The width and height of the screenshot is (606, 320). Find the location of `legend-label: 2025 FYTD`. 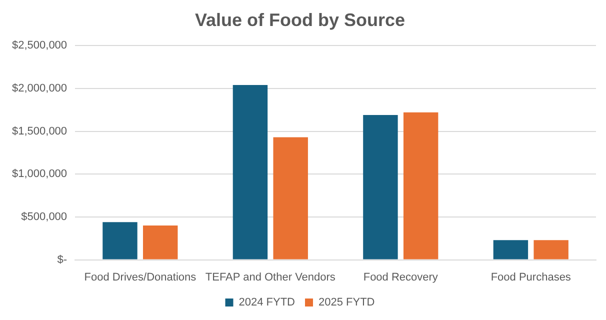

legend-label: 2025 FYTD is located at coordinates (346, 302).